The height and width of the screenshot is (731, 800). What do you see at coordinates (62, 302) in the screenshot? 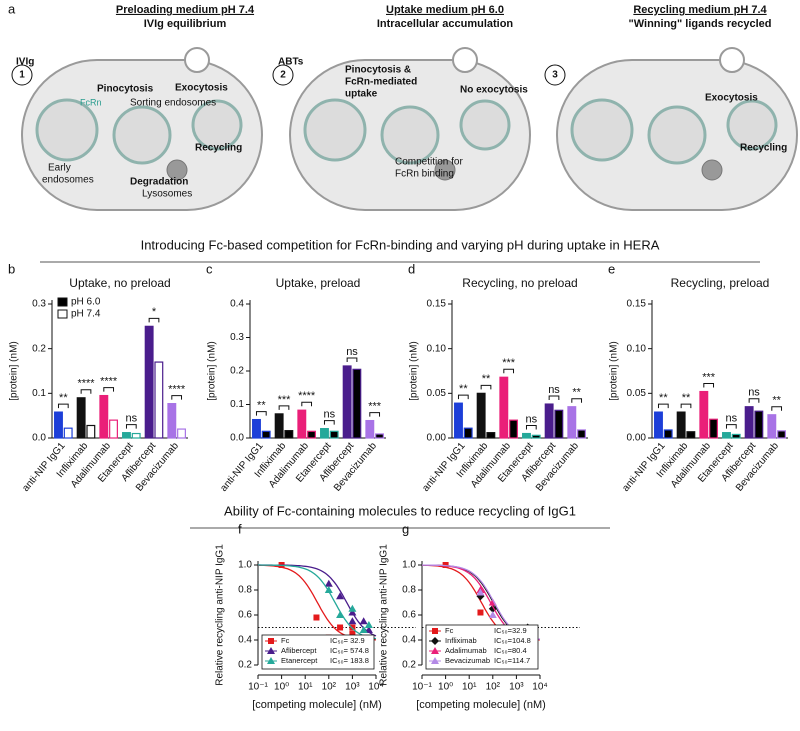
I see `legend-swatch` at bounding box center [62, 302].